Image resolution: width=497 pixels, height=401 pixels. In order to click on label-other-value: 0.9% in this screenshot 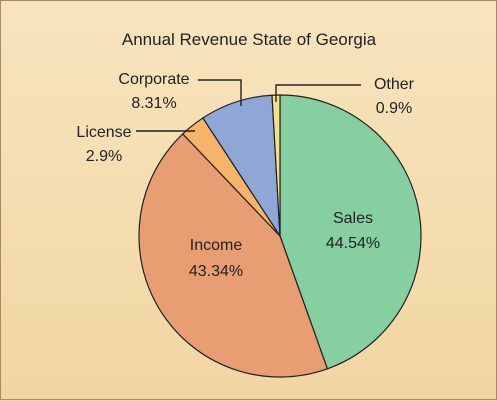, I will do `click(394, 108)`.